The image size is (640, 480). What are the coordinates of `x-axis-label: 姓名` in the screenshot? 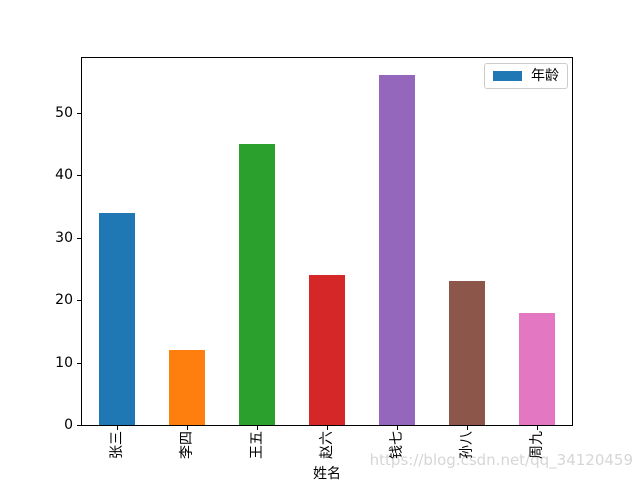 It's located at (327, 473).